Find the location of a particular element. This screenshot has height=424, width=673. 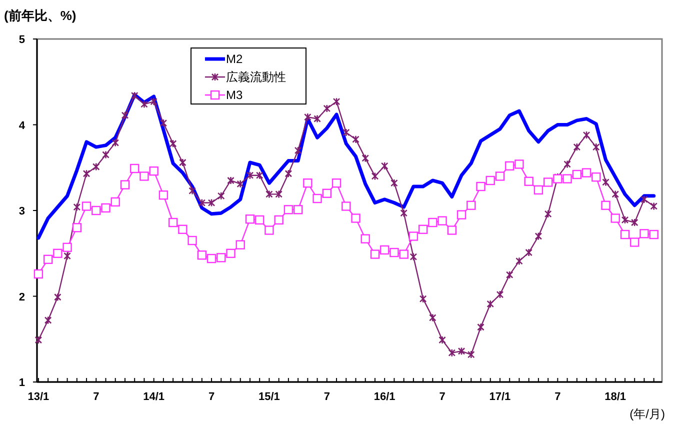

y-tick-label: 5 is located at coordinates (21, 40).